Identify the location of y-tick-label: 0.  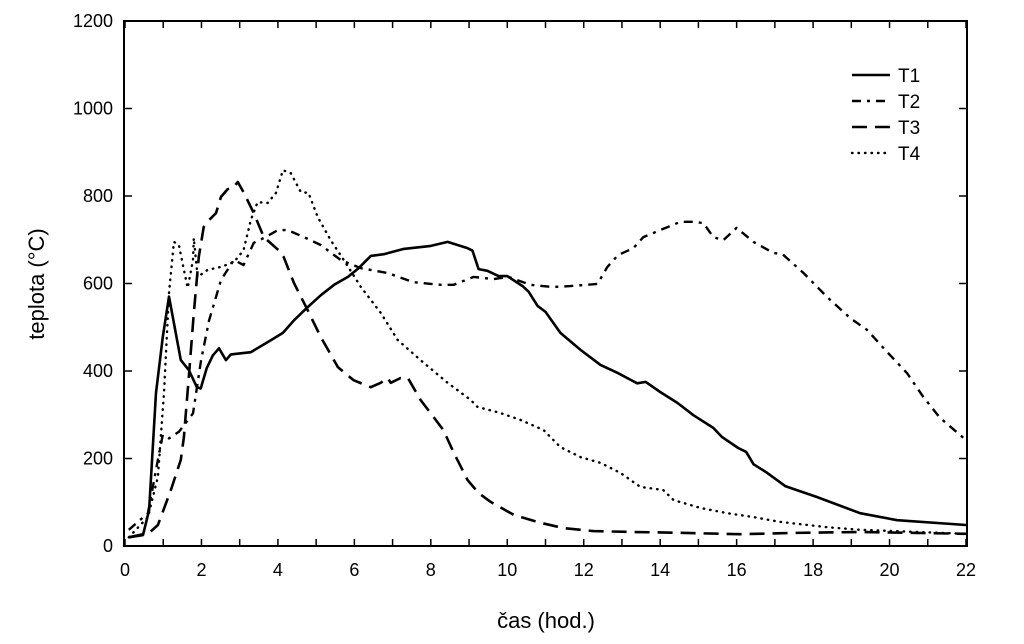
(108, 546).